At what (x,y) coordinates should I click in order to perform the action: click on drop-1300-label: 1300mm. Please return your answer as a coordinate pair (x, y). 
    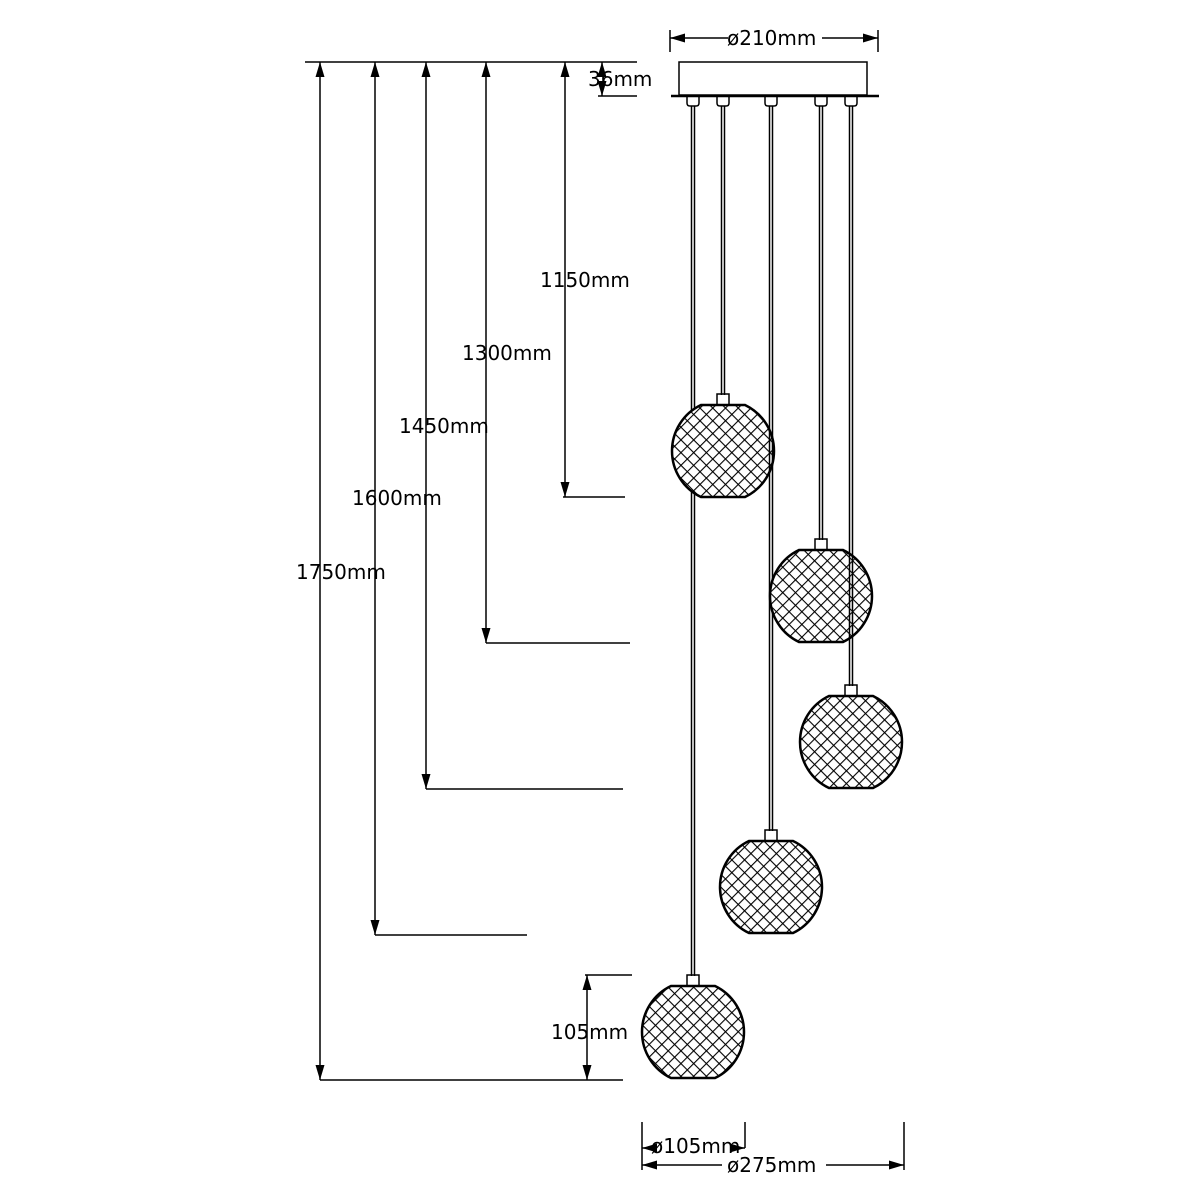
    Looking at the image, I should click on (507, 353).